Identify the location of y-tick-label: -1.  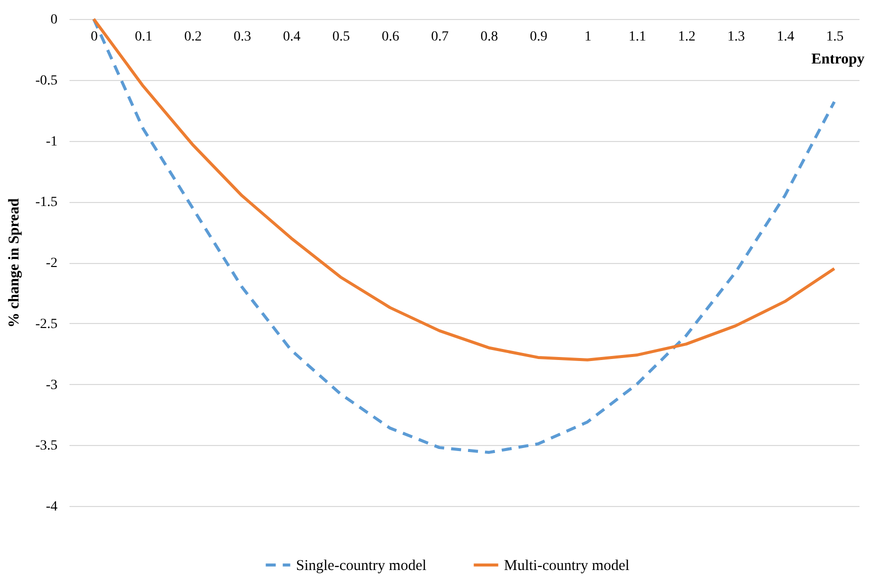
(52, 142).